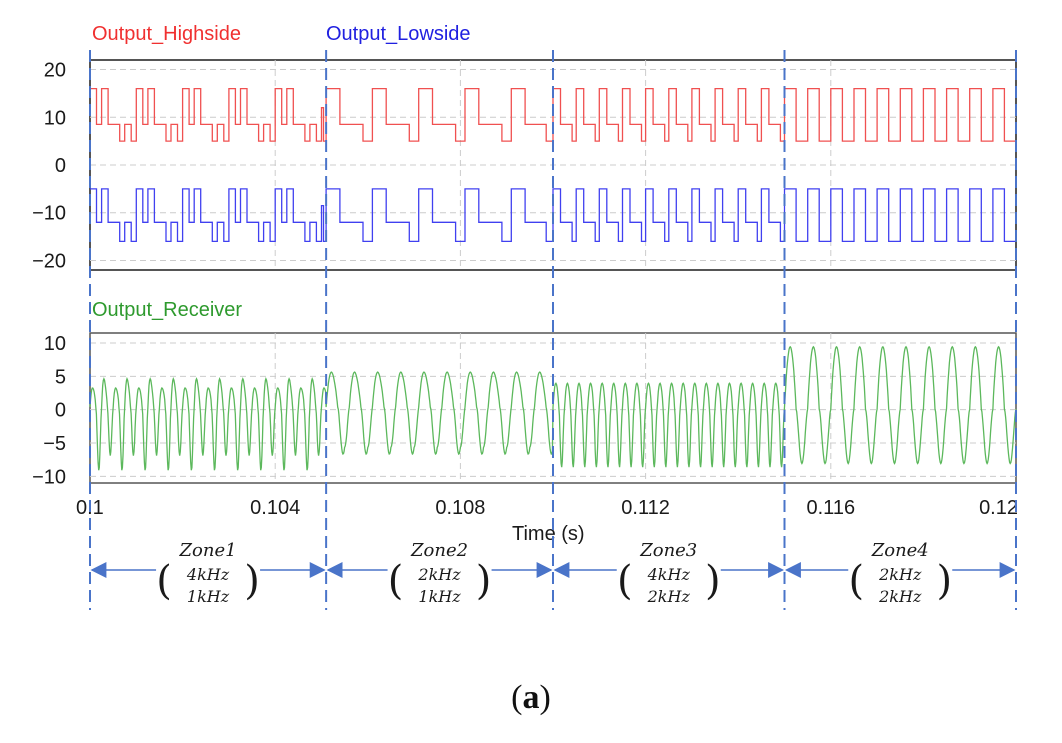 The height and width of the screenshot is (743, 1062). Describe the element at coordinates (275, 508) in the screenshot. I see `x-tick-label: 0.104` at that location.